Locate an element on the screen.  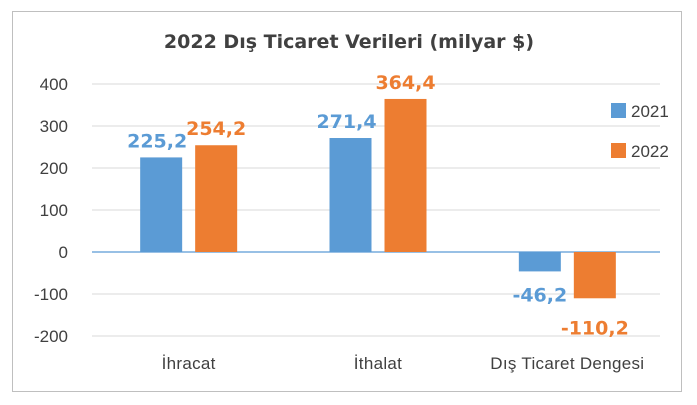
x-tick-label: Dış Ticaret Dengesi is located at coordinates (567, 363).